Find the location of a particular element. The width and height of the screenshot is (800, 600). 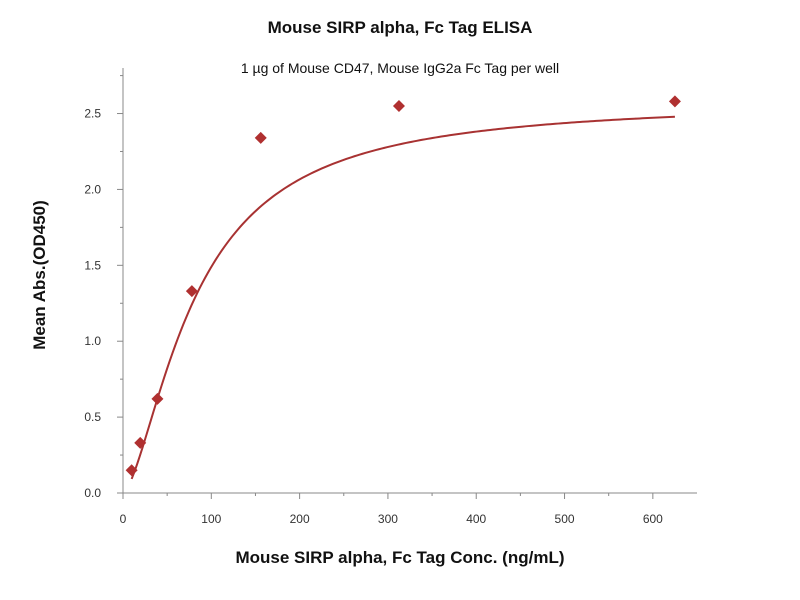

x-tick-label: 400 is located at coordinates (476, 519).